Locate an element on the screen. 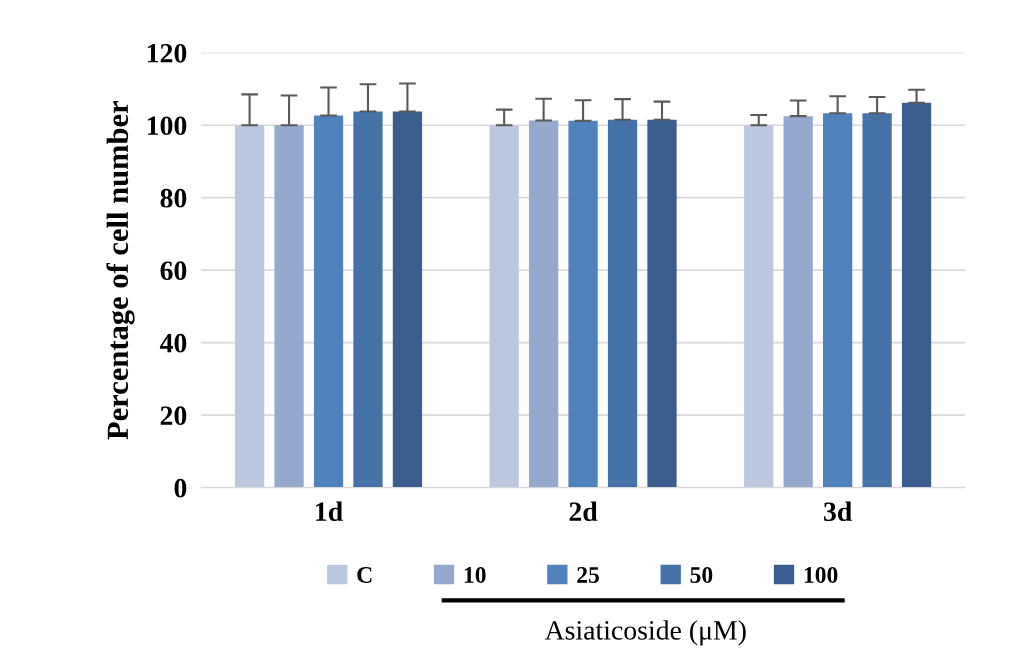 This screenshot has height=659, width=1032. y-tick-label: 60 is located at coordinates (173, 271).